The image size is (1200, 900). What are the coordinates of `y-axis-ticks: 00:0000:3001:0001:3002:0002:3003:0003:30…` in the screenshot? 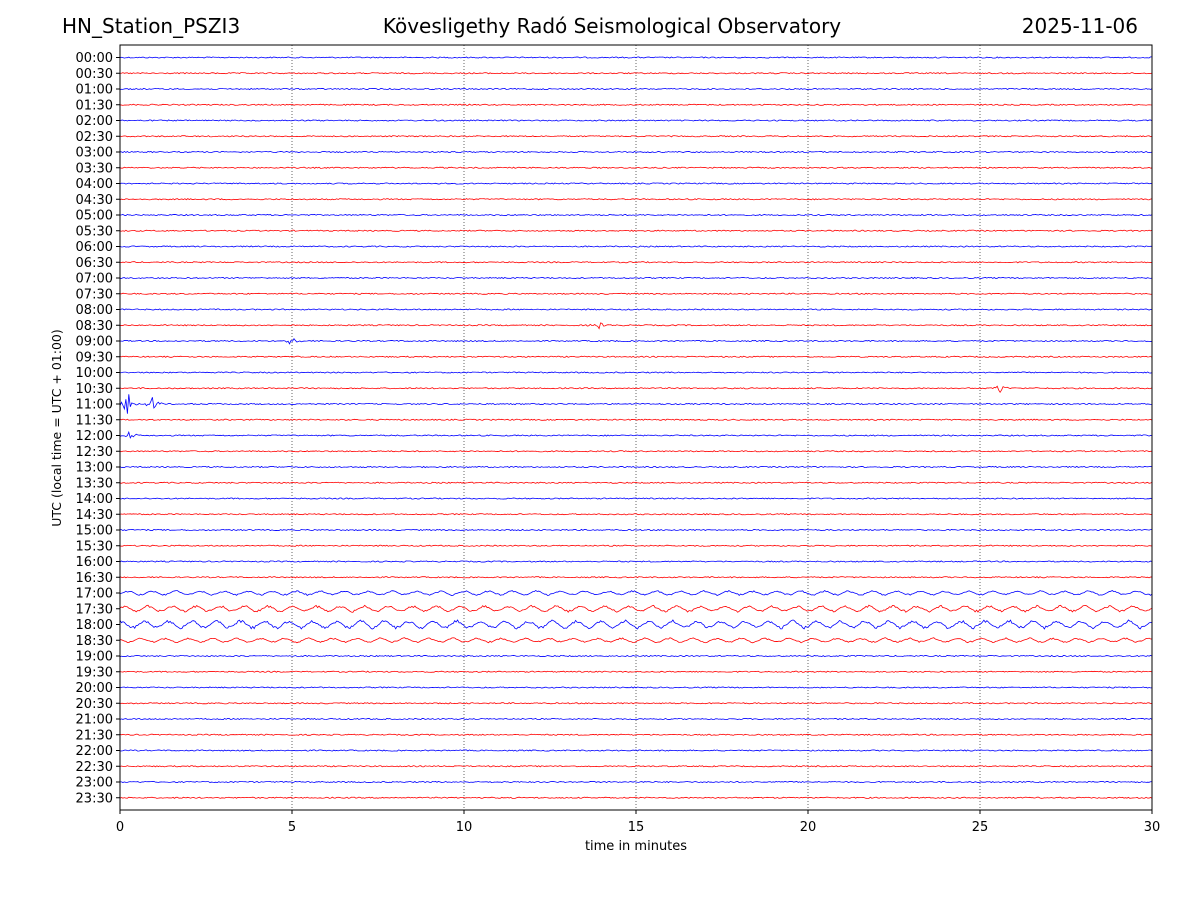 It's located at (98, 428).